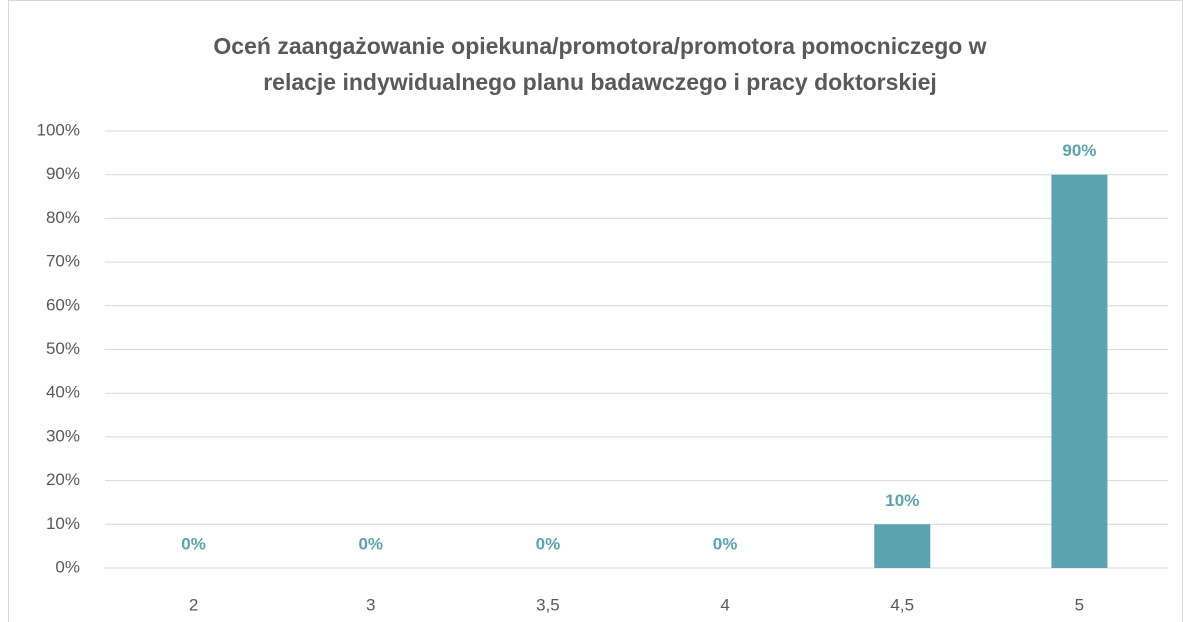 The width and height of the screenshot is (1183, 622). Describe the element at coordinates (63, 261) in the screenshot. I see `y-tick-label: 70%` at that location.